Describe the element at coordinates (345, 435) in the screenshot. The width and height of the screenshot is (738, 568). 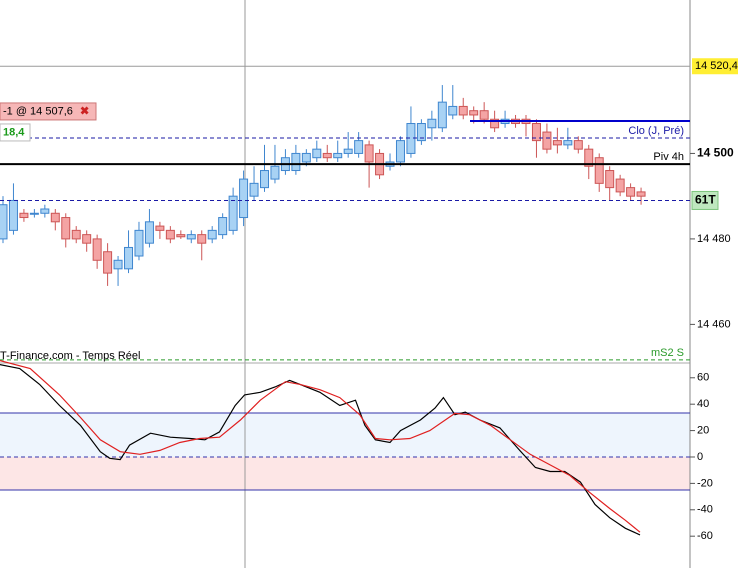
I see `upper-band` at that location.